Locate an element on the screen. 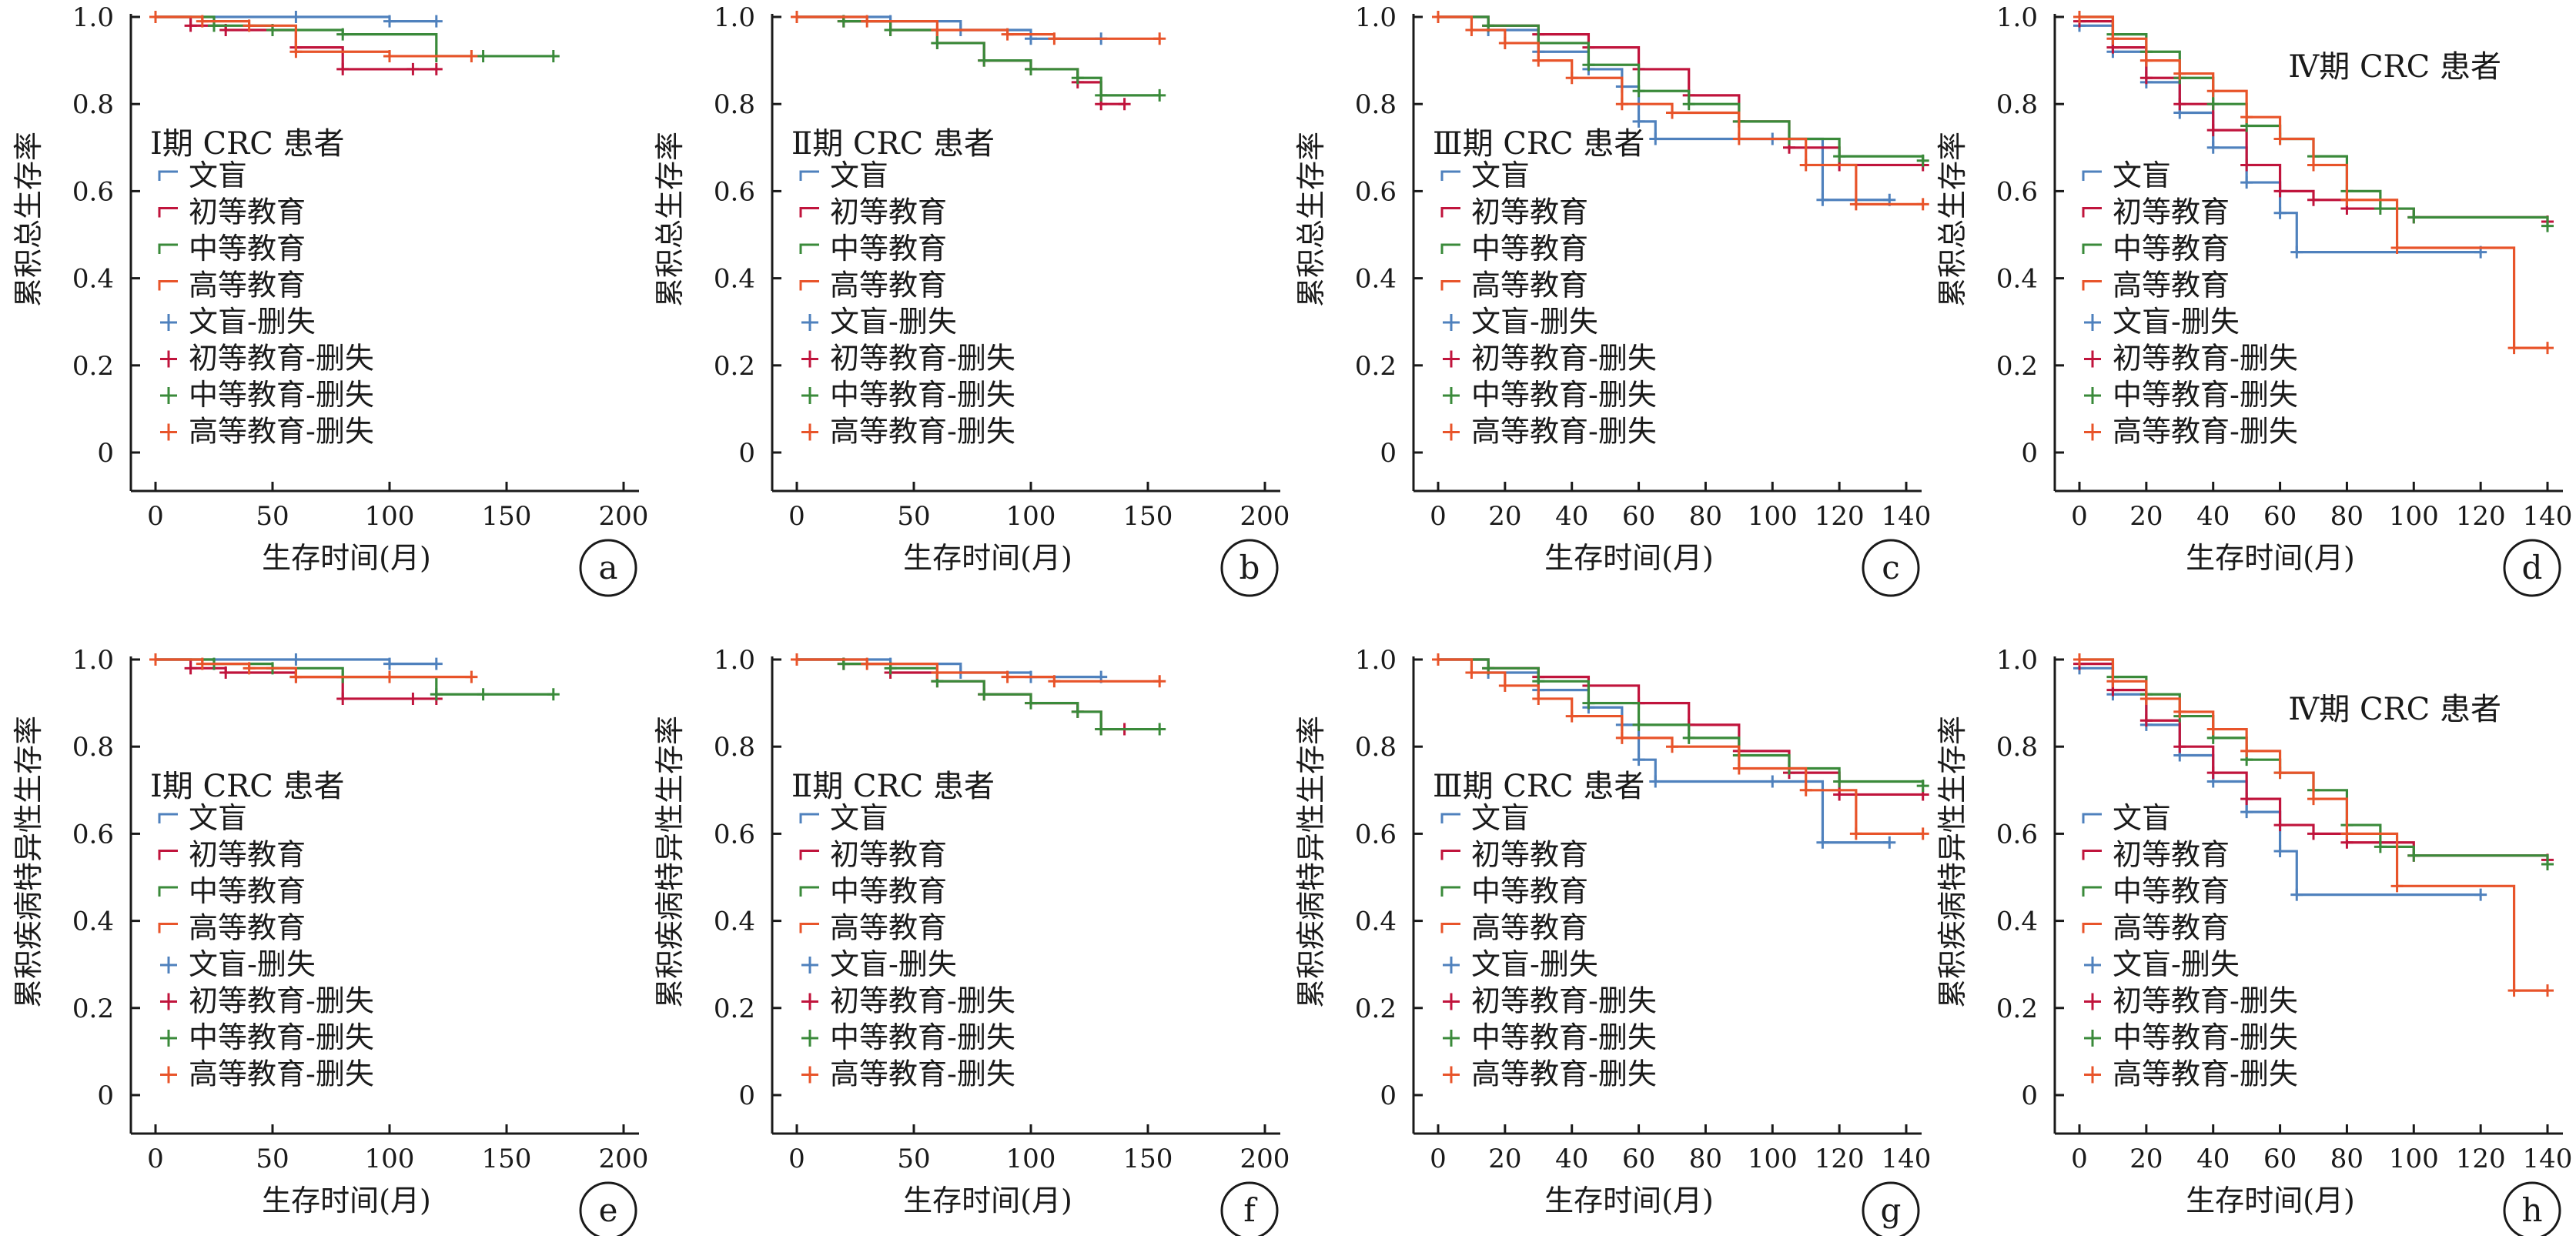  x-axis-label: 生存时间(月) is located at coordinates (988, 558).